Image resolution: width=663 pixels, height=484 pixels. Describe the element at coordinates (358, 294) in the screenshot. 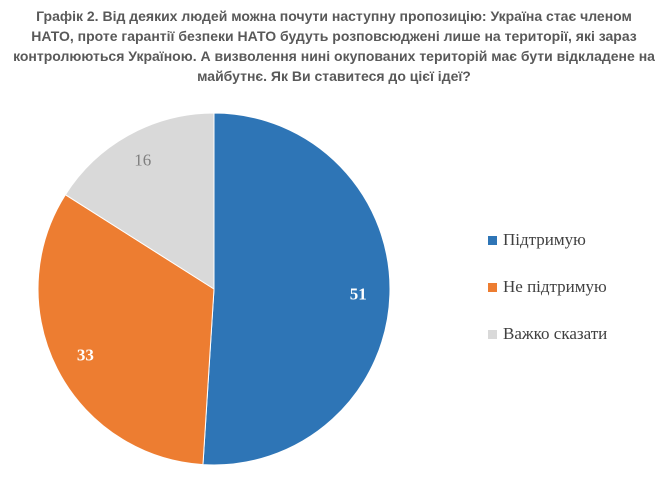

I see `pie-data-label: 51` at that location.